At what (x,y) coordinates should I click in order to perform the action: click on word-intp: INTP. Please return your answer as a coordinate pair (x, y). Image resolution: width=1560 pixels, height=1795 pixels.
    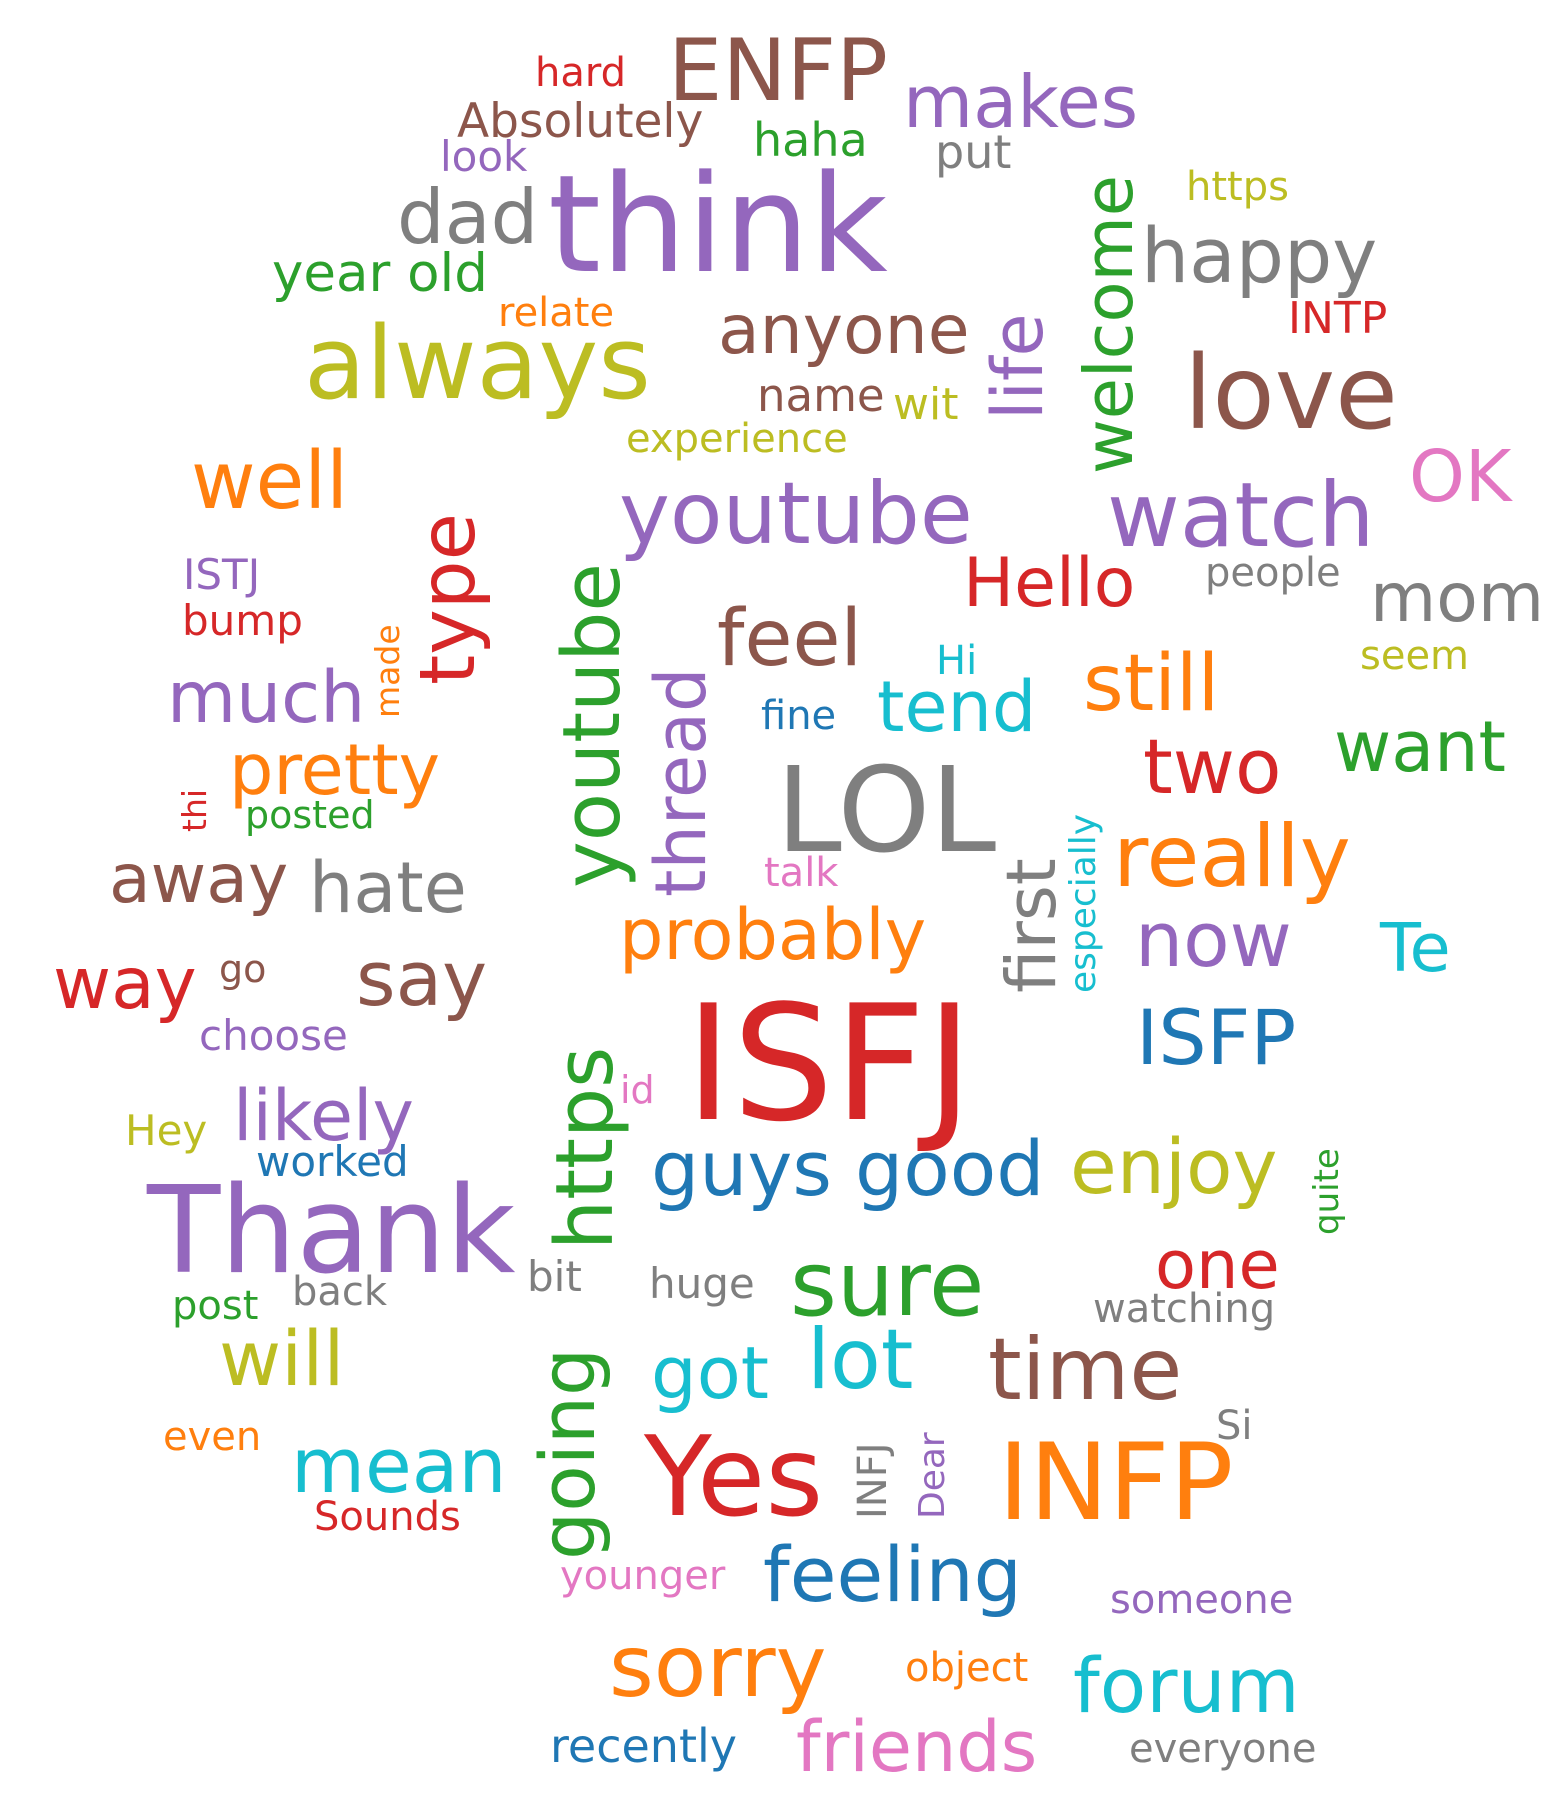
    Looking at the image, I should click on (1338, 318).